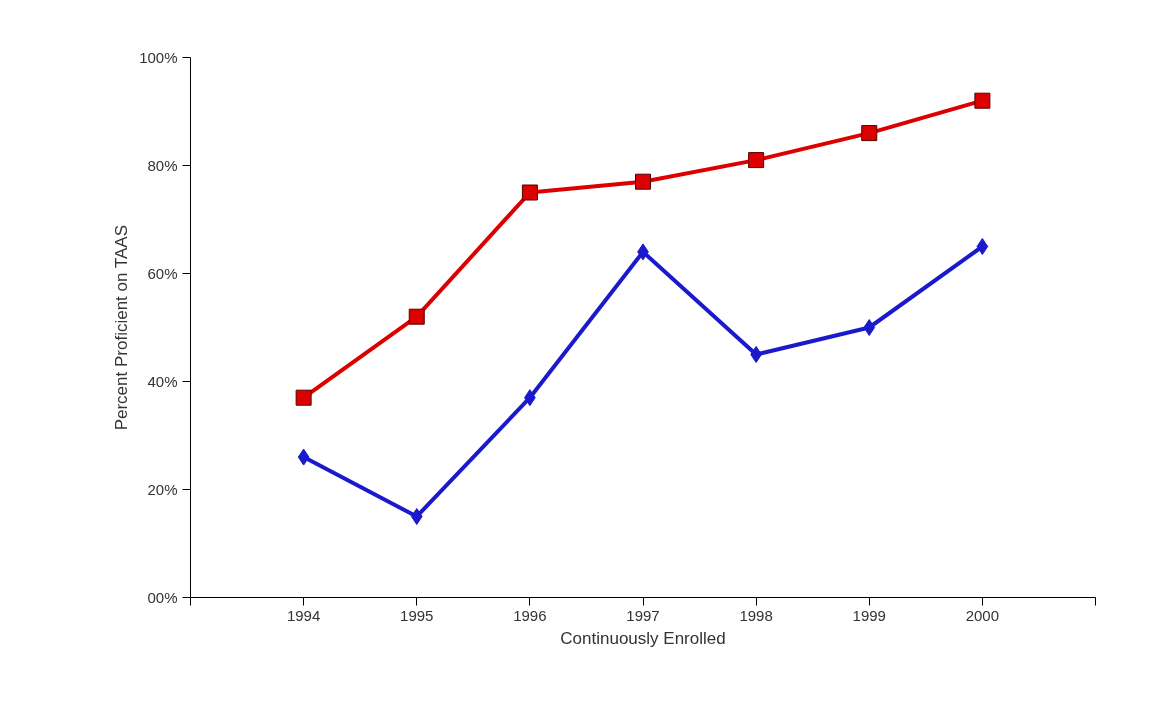  Describe the element at coordinates (756, 615) in the screenshot. I see `x-tick-label: 1998` at that location.